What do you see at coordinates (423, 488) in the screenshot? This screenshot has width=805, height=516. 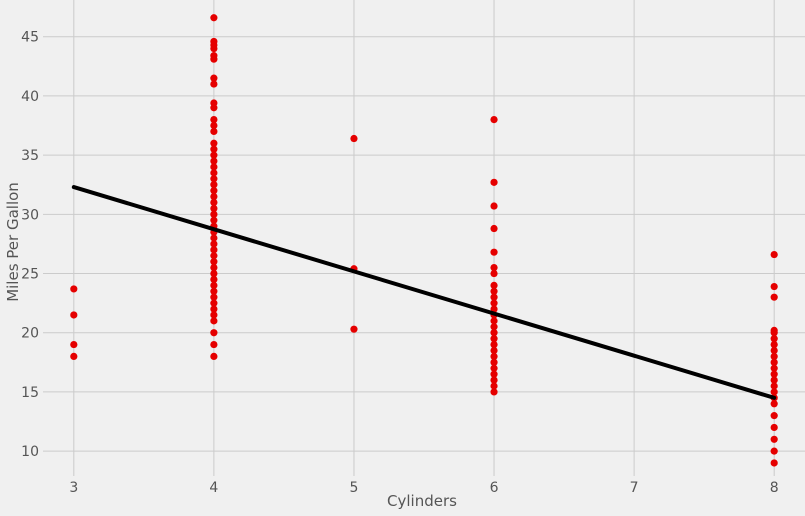 I see `x-tick-labels: 3 4 5 6 7 8` at bounding box center [423, 488].